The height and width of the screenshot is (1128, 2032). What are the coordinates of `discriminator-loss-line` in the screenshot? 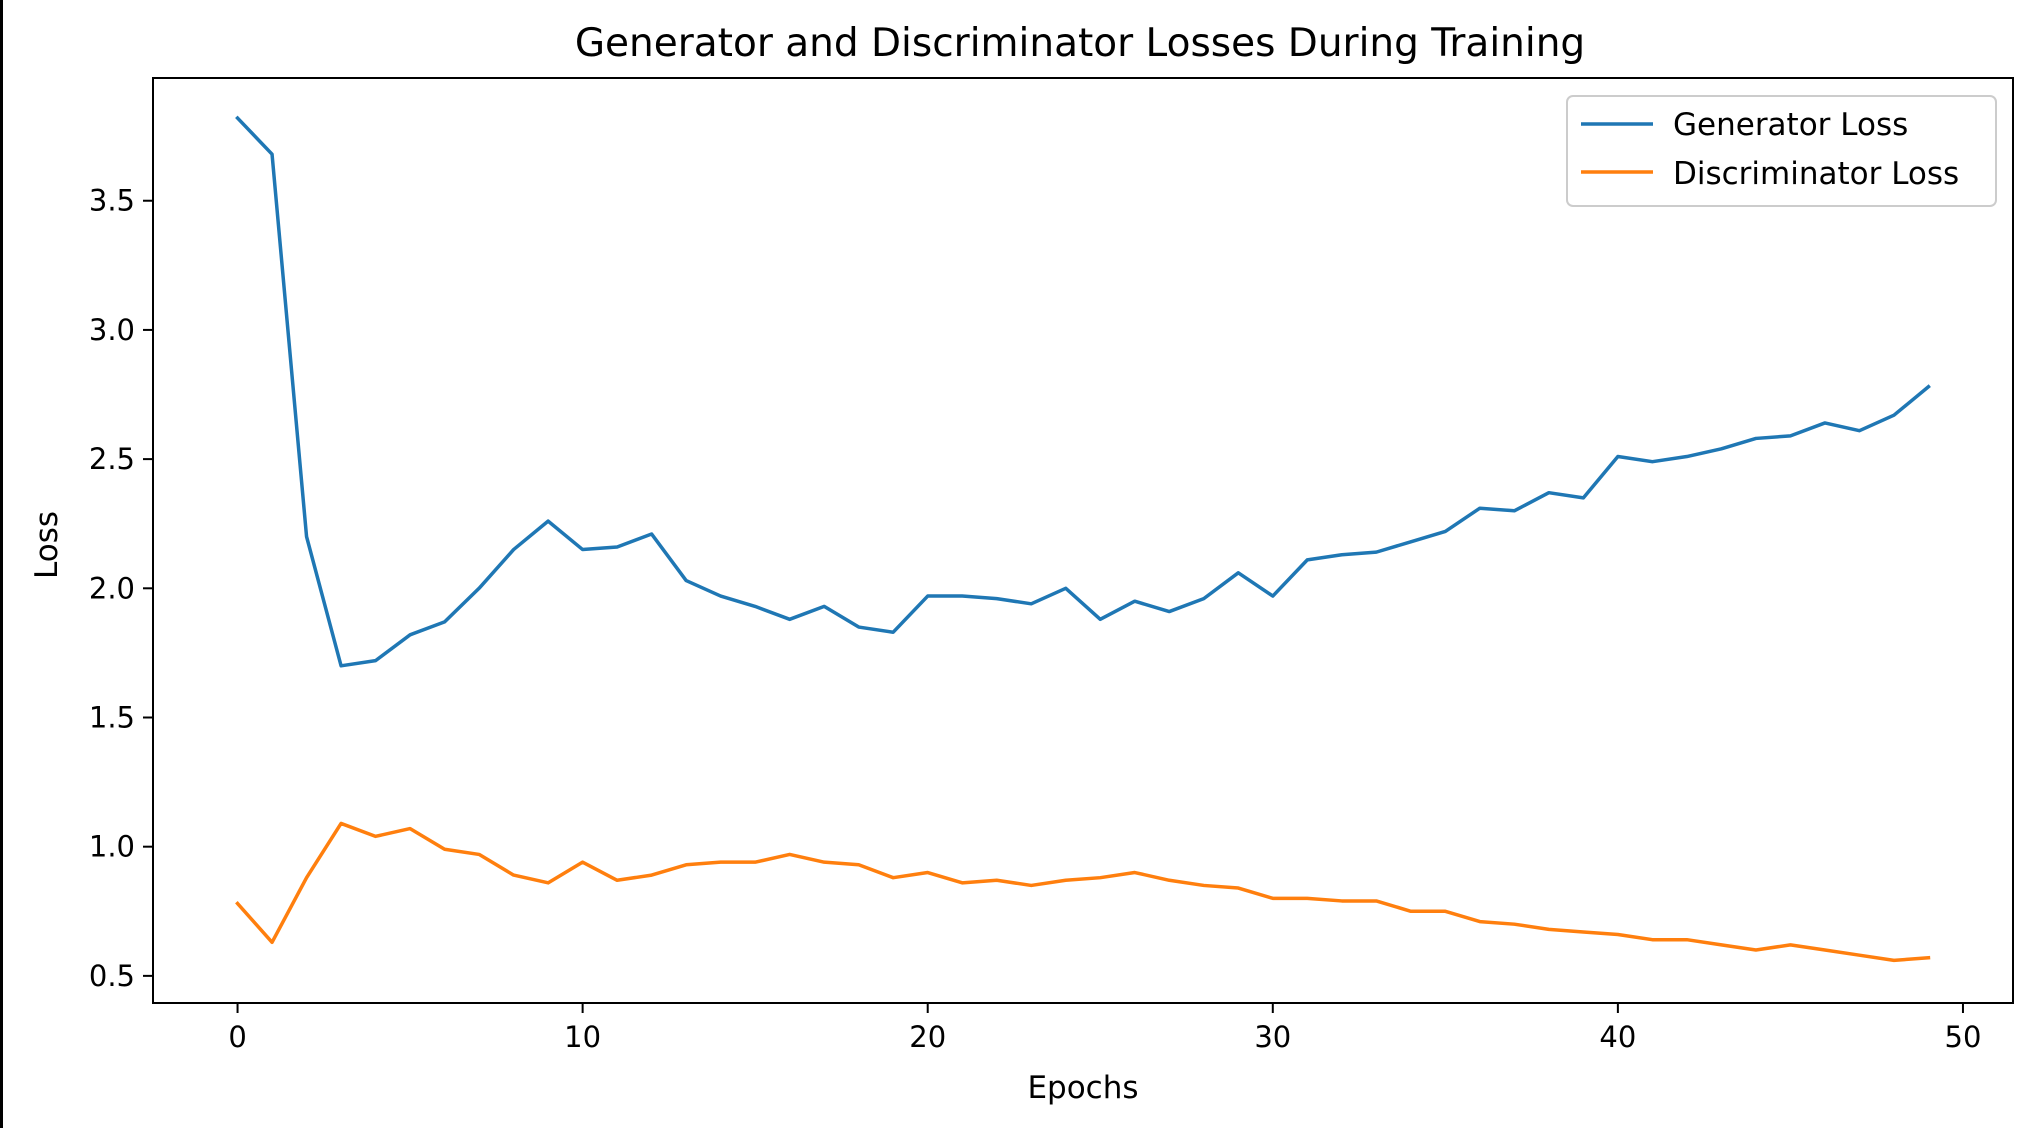 It's located at (1083, 892).